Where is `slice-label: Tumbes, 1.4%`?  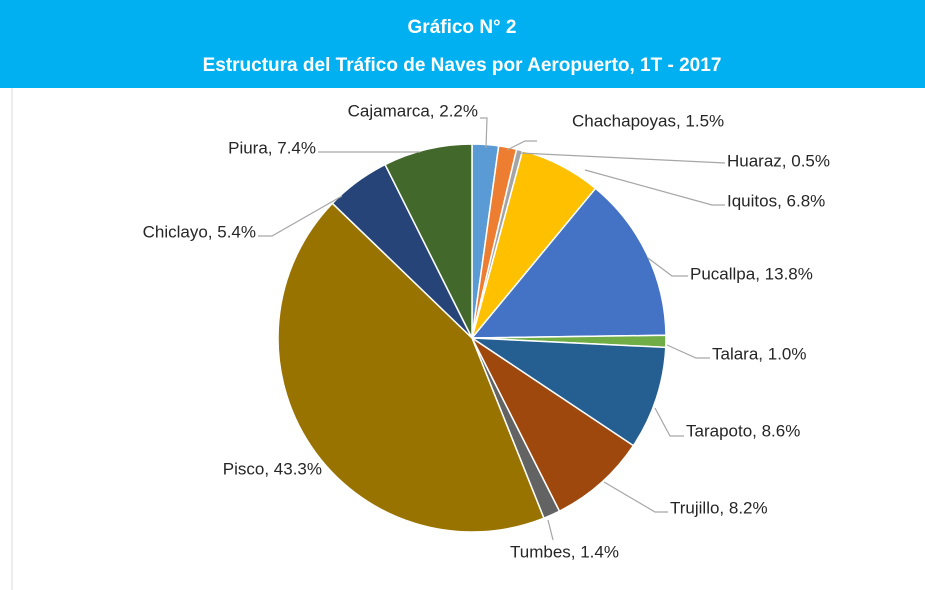
slice-label: Tumbes, 1.4% is located at coordinates (564, 551).